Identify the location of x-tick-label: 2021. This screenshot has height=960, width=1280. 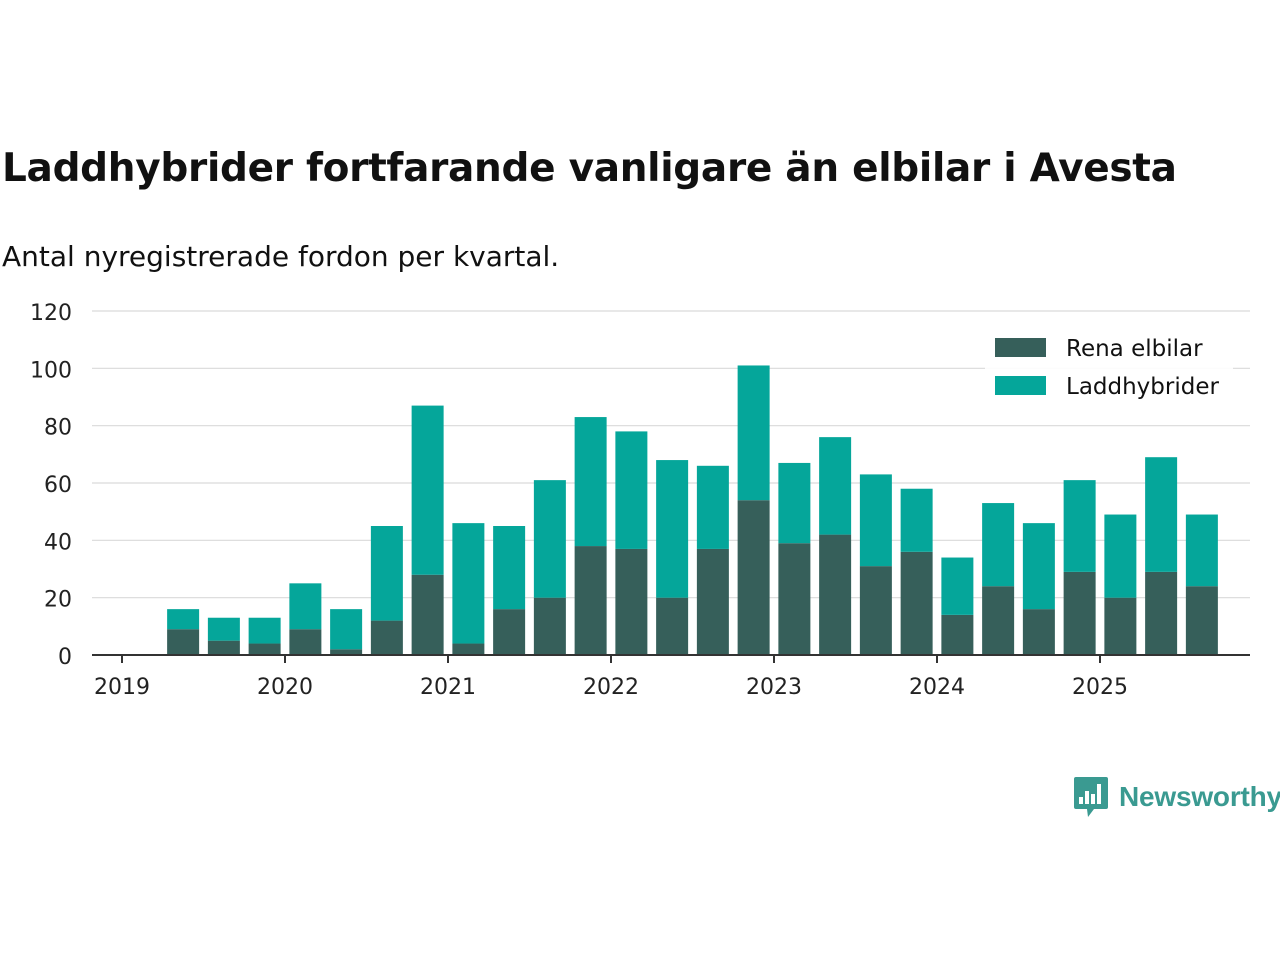
(448, 687).